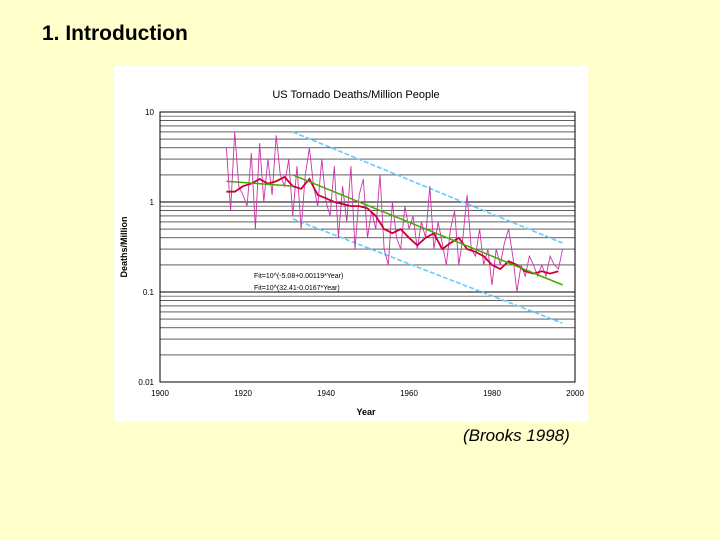  I want to click on annotation-fit-1: Fit=10^(-5.08+0.00119*Year), so click(298, 276).